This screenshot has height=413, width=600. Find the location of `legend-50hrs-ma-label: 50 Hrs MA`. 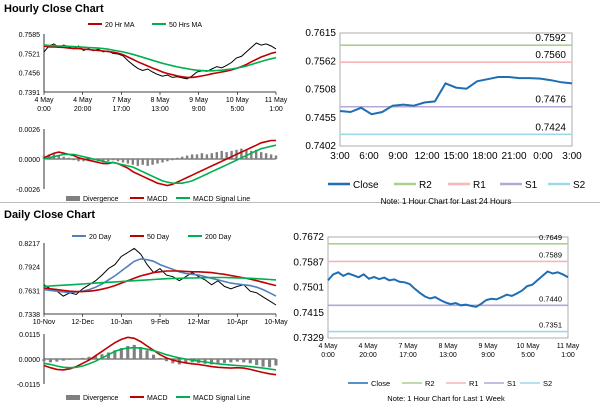

legend-50hrs-ma-label: 50 Hrs MA is located at coordinates (185, 25).